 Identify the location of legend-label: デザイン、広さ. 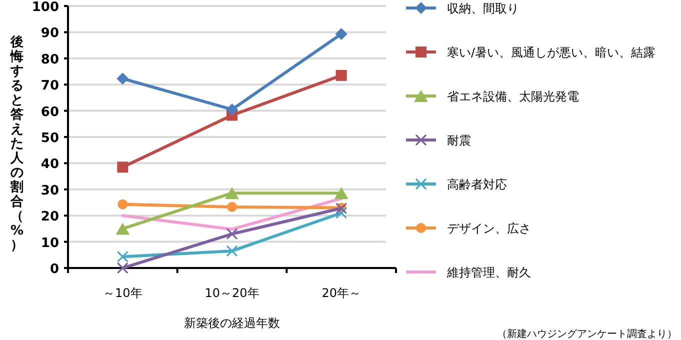
(489, 229).